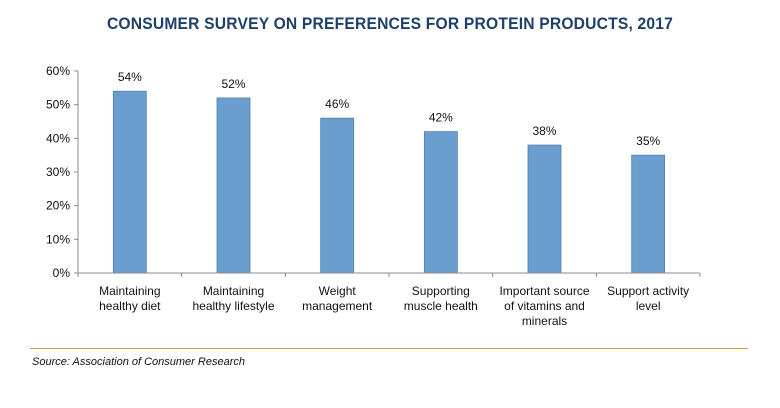  What do you see at coordinates (58, 172) in the screenshot?
I see `y-tick-label: 30%` at bounding box center [58, 172].